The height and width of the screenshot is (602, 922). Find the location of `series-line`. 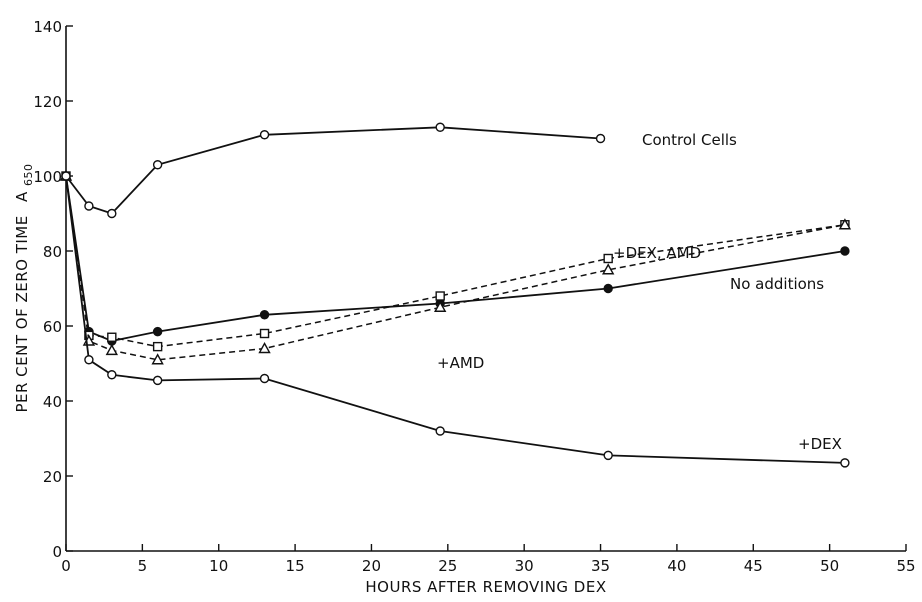

series-line is located at coordinates (333, 170).